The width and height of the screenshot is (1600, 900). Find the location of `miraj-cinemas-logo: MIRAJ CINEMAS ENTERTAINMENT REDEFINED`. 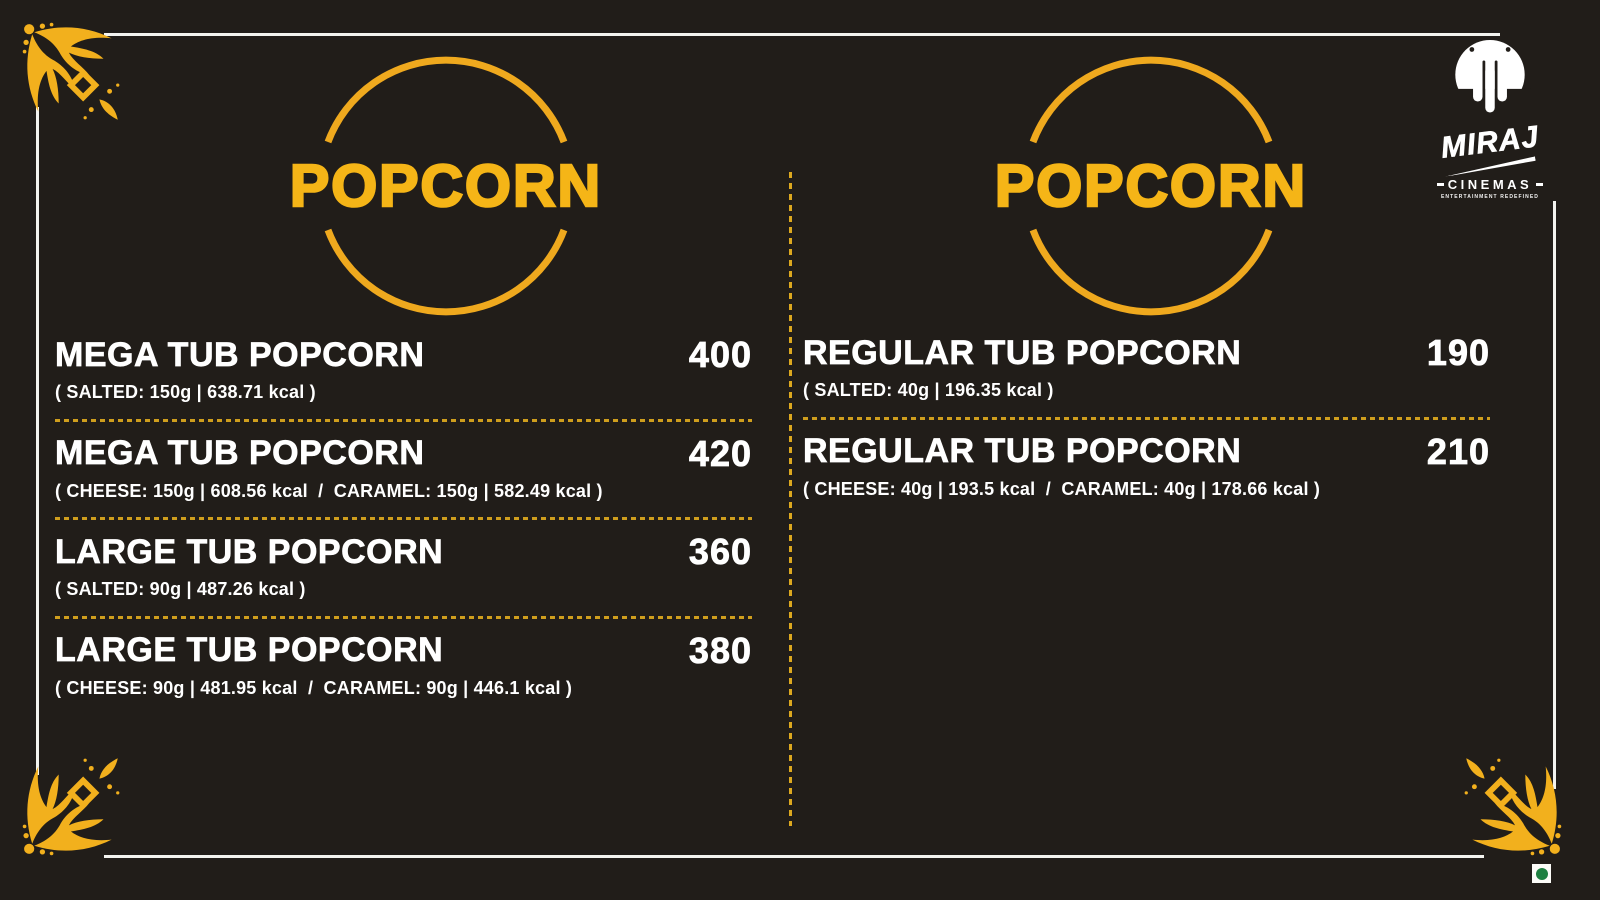

miraj-cinemas-logo: MIRAJ CINEMAS ENTERTAINMENT REDEFINED is located at coordinates (1490, 120).